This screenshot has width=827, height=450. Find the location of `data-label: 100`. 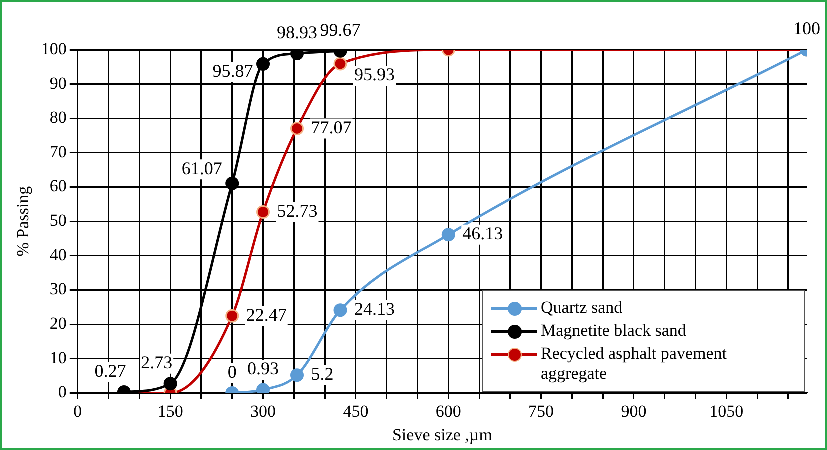

data-label: 100 is located at coordinates (807, 28).